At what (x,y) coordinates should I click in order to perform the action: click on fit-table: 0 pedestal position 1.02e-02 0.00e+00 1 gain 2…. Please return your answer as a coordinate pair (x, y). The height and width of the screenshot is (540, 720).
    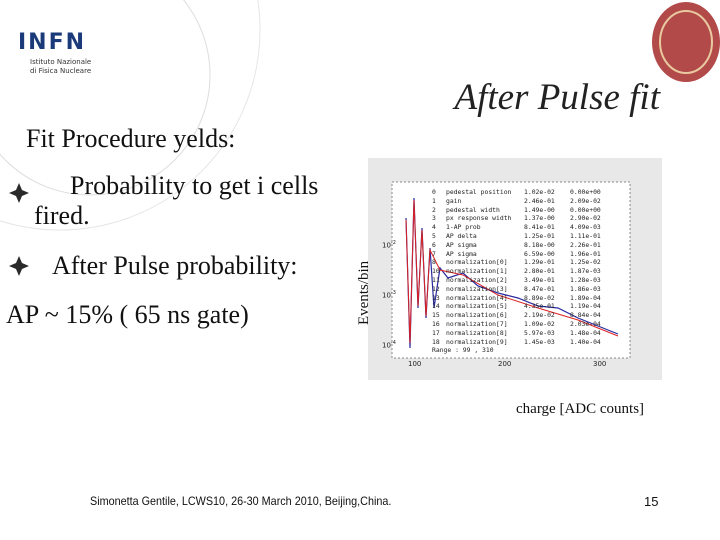
    Looking at the image, I should click on (521, 271).